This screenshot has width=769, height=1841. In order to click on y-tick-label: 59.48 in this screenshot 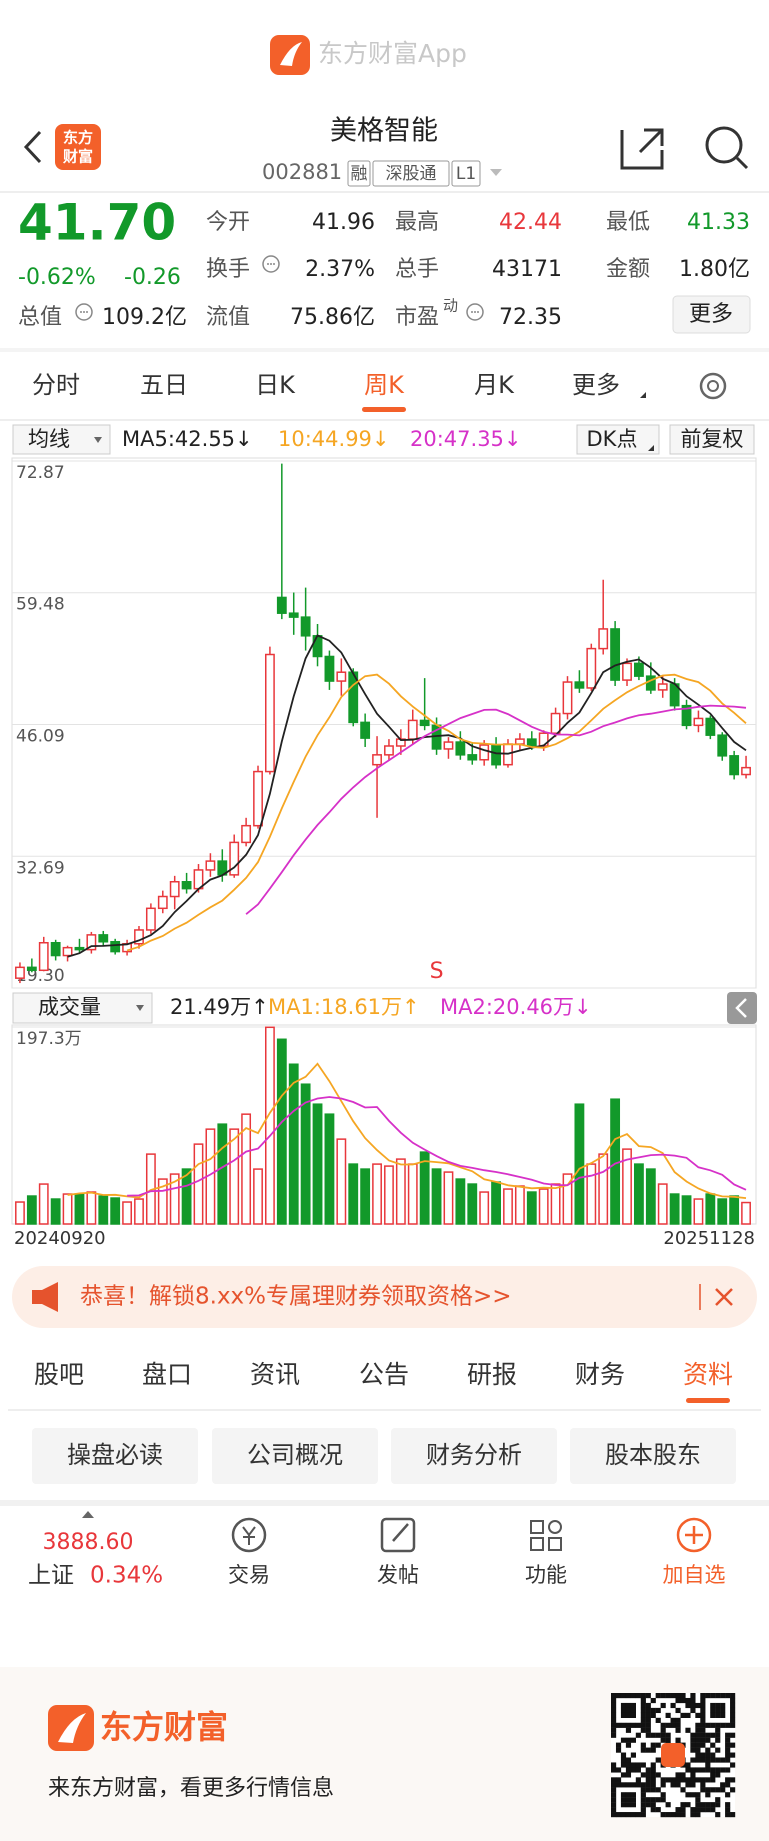, I will do `click(40, 605)`.